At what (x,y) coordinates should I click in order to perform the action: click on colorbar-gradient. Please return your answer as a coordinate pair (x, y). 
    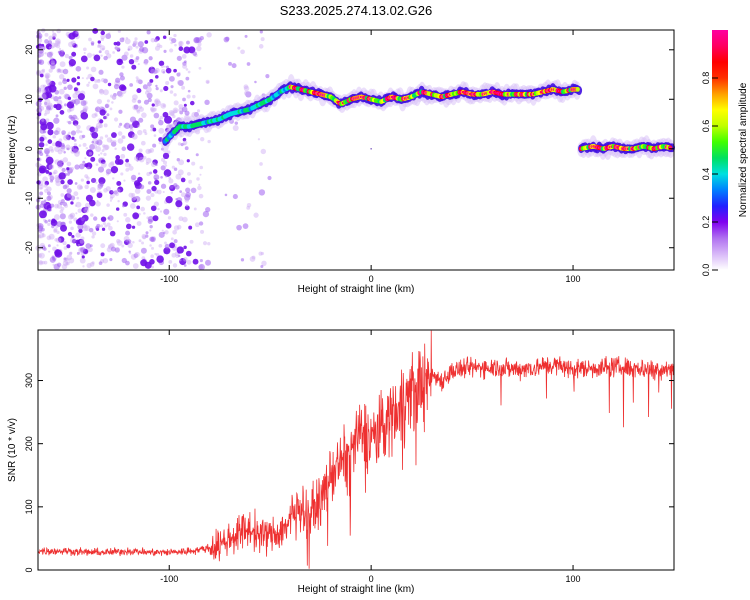
    Looking at the image, I should click on (720, 150).